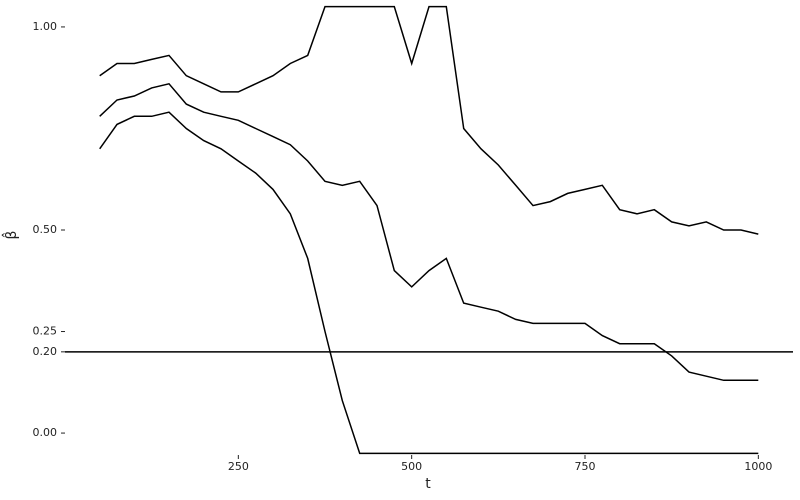 This screenshot has height=500, width=800. I want to click on y-tick-label: 0.00, so click(45, 432).